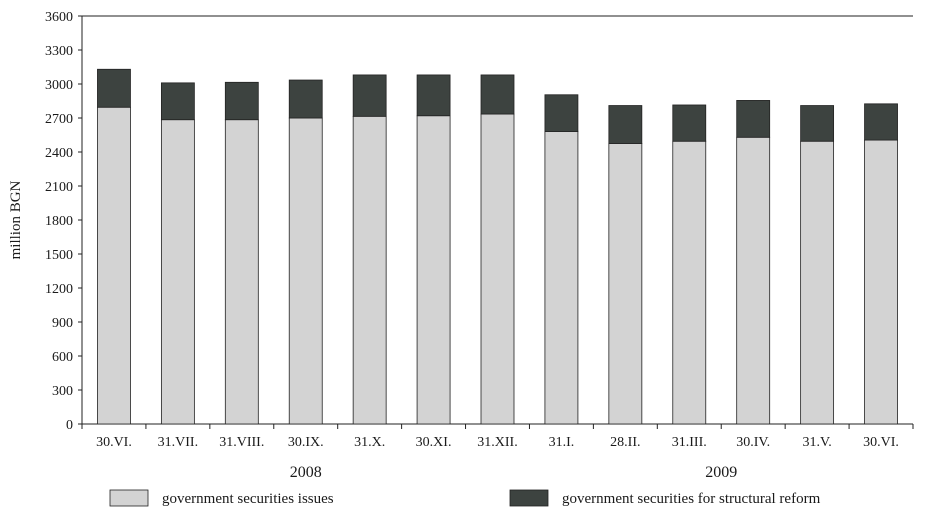 The height and width of the screenshot is (515, 926). Describe the element at coordinates (753, 442) in the screenshot. I see `x-tick-label: 30.IV.` at that location.